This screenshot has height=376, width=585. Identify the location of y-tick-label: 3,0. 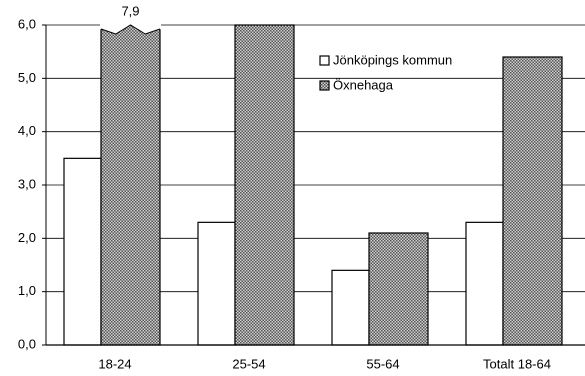
(27, 183).